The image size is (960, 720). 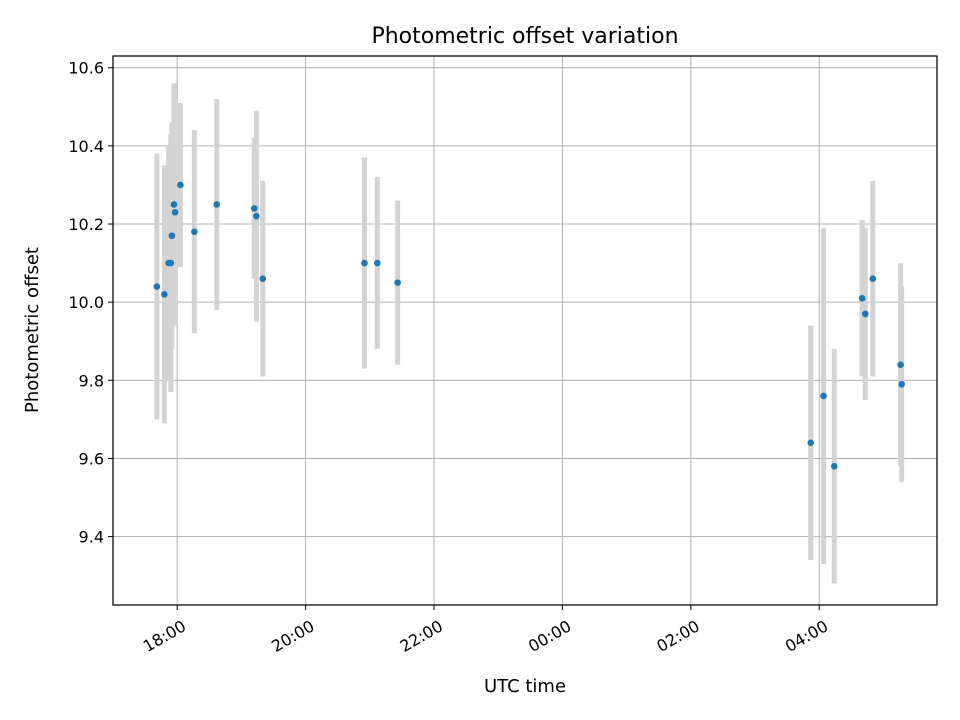 I want to click on y-tick-label: 10.4, so click(x=86, y=146).